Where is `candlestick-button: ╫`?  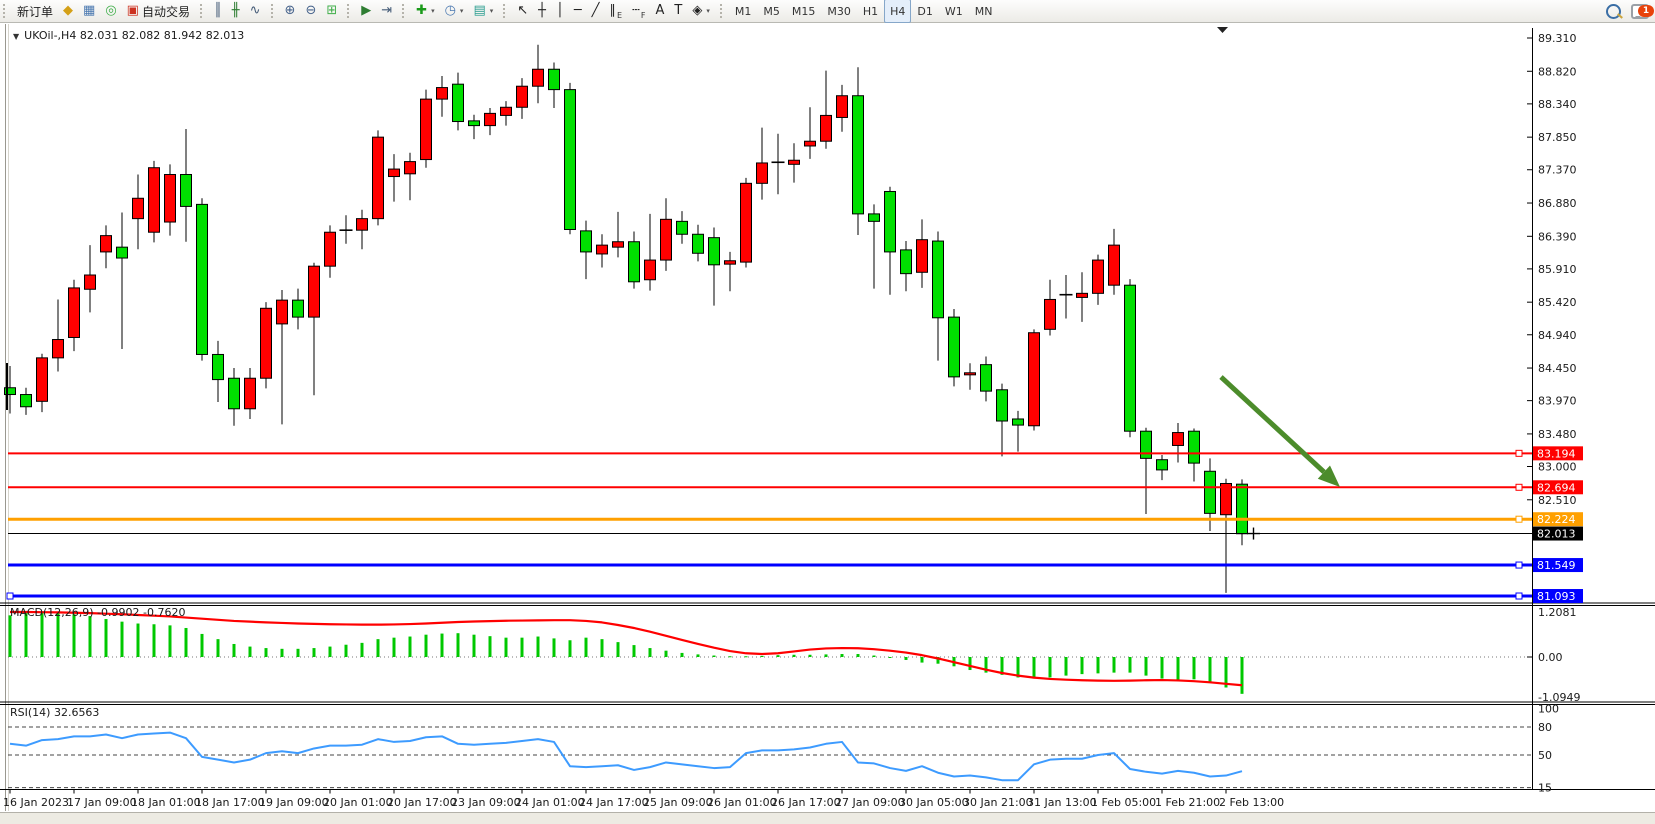 candlestick-button: ╫ is located at coordinates (236, 11).